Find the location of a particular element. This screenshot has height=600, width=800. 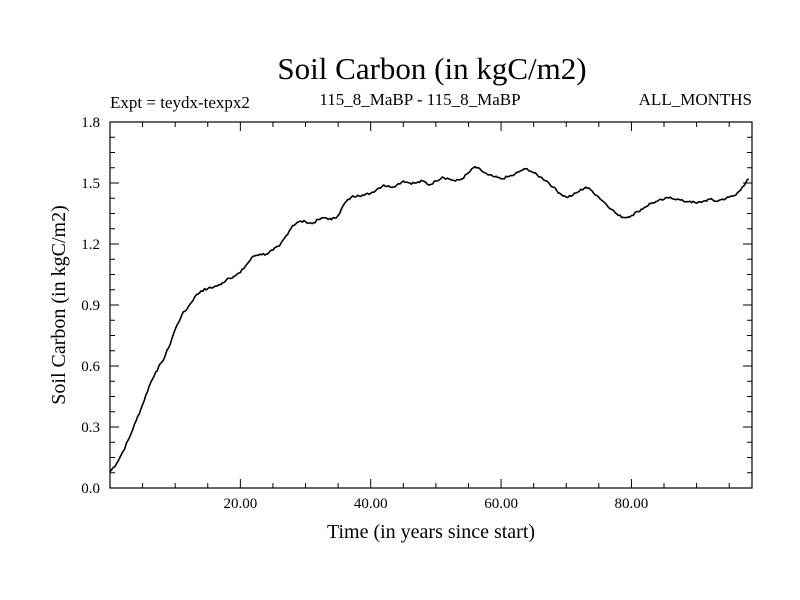

y-tick-label: 1.8 is located at coordinates (90, 123).